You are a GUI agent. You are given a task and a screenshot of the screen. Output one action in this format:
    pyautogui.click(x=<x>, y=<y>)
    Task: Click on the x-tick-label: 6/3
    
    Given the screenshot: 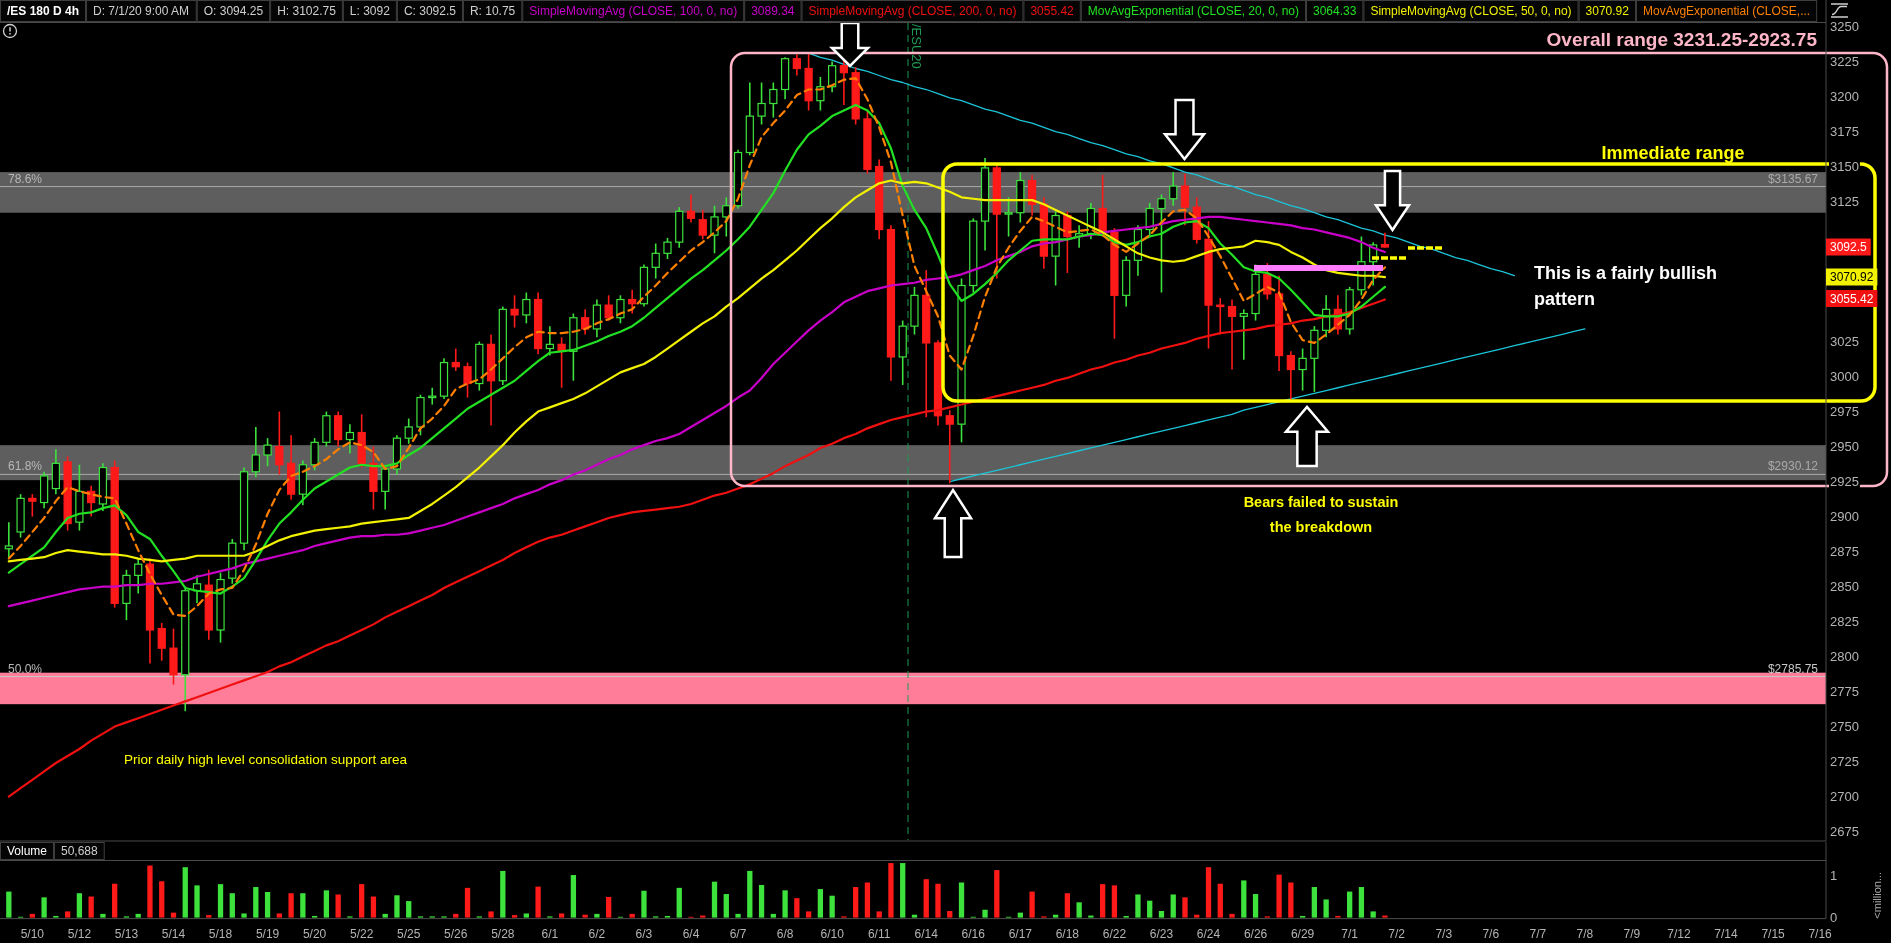 What is the action you would take?
    pyautogui.click(x=644, y=933)
    